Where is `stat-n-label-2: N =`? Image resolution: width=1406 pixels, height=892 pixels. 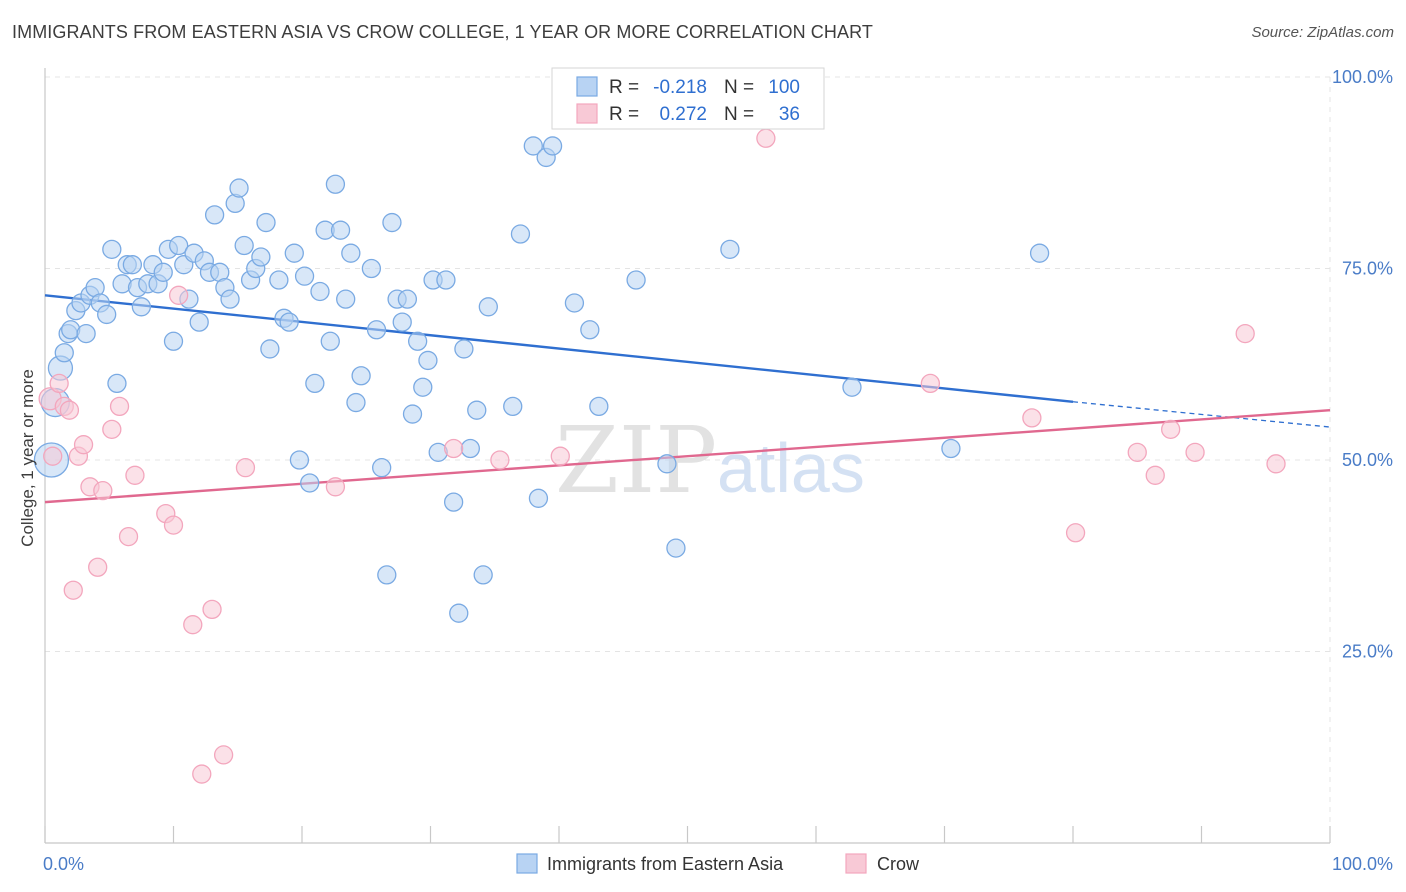 stat-n-label-2: N = is located at coordinates (739, 114).